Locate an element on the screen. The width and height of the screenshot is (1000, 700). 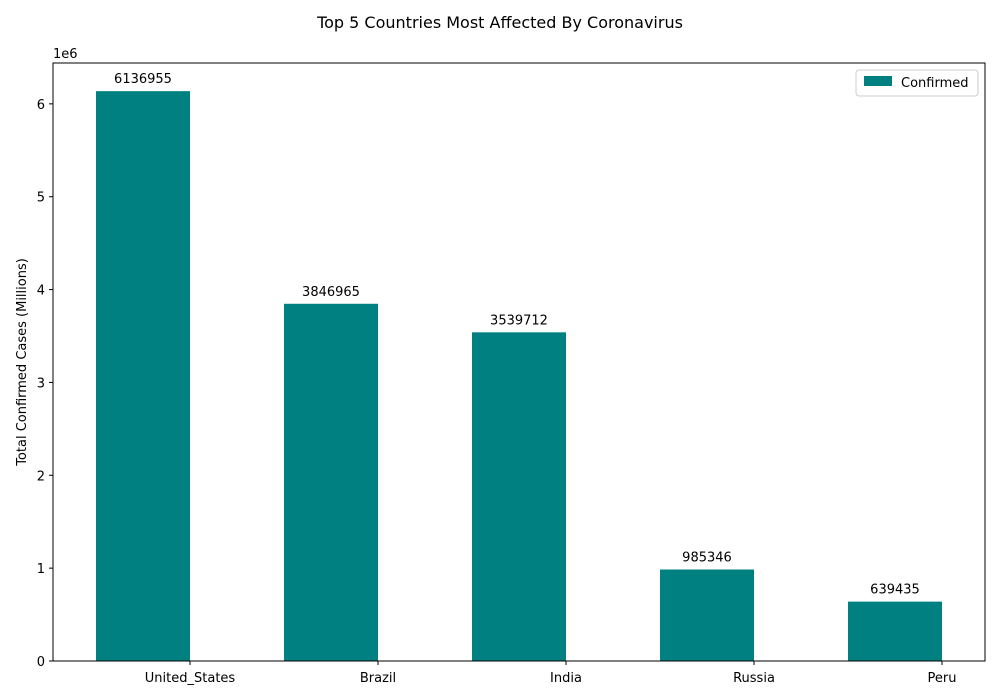
y-tick-label: 5 is located at coordinates (41, 198).